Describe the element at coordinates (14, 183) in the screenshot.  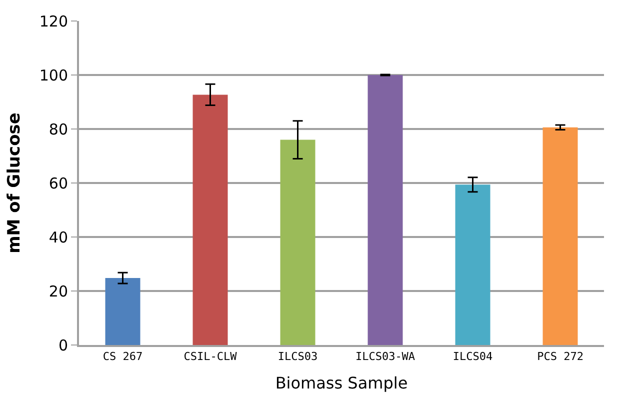
I see `y-axis-title: mM of Glucose` at that location.